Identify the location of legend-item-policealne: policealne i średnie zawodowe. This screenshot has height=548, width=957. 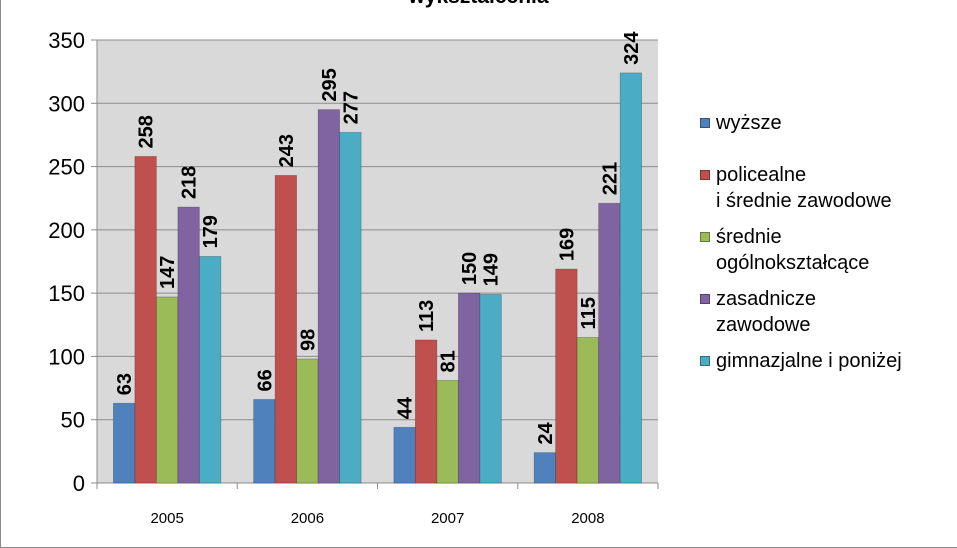
(825, 188).